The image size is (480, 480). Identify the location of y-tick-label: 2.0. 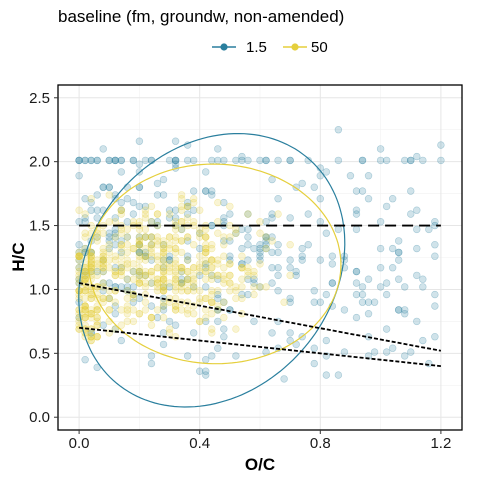
(39, 162).